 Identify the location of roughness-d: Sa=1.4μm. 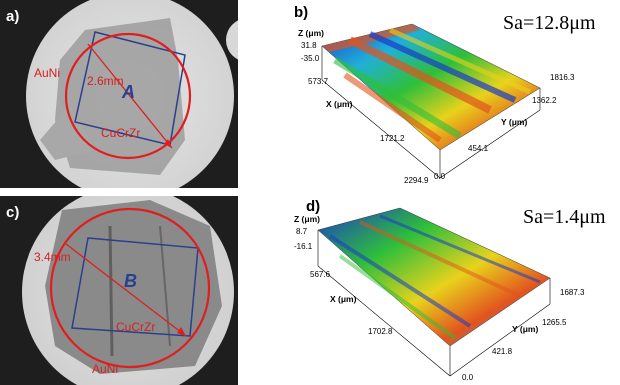
(564, 217).